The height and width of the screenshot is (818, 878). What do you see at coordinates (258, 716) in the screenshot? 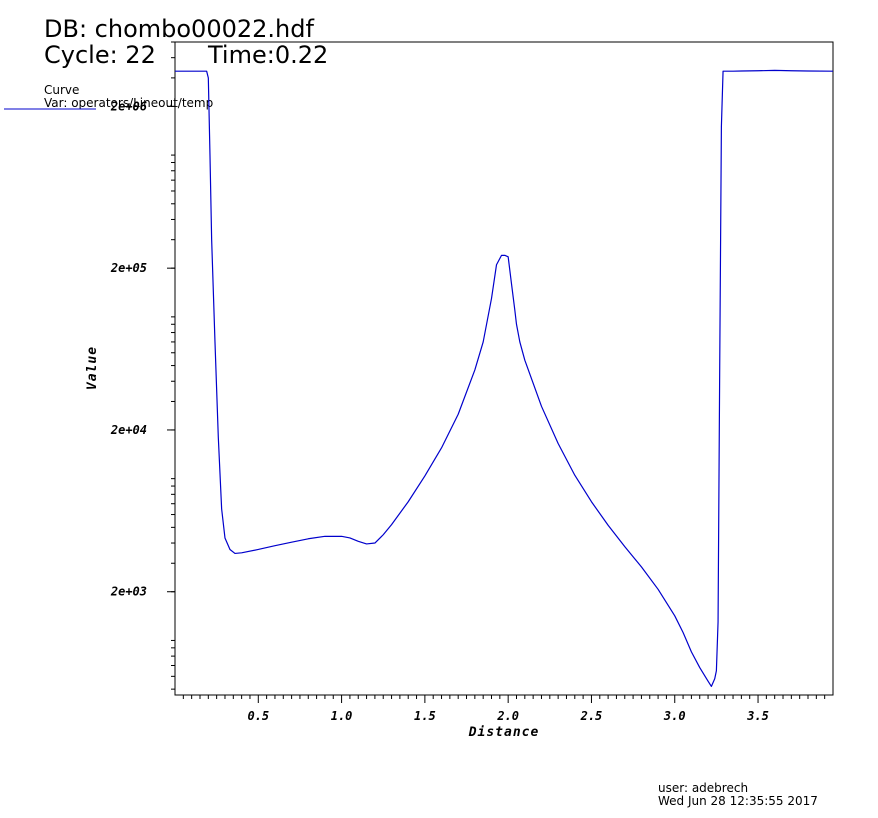
I see `x-tick-label: 0.5` at bounding box center [258, 716].